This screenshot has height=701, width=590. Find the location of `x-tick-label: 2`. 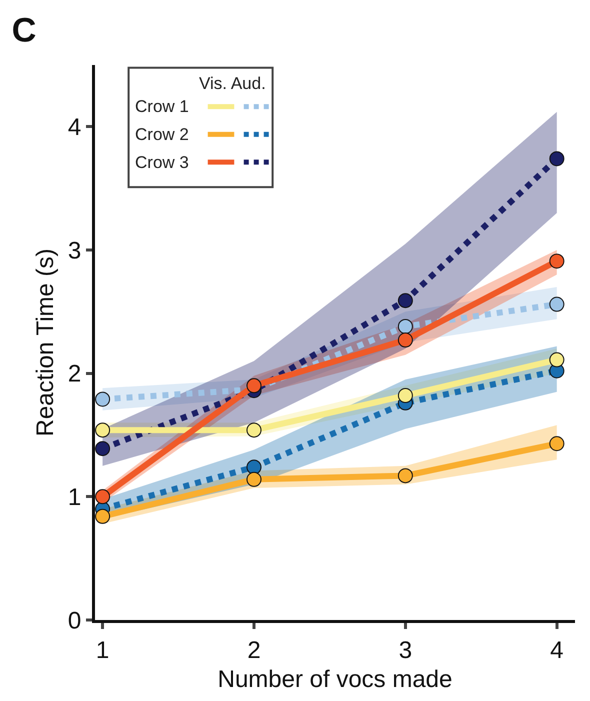

x-tick-label: 2 is located at coordinates (254, 650).